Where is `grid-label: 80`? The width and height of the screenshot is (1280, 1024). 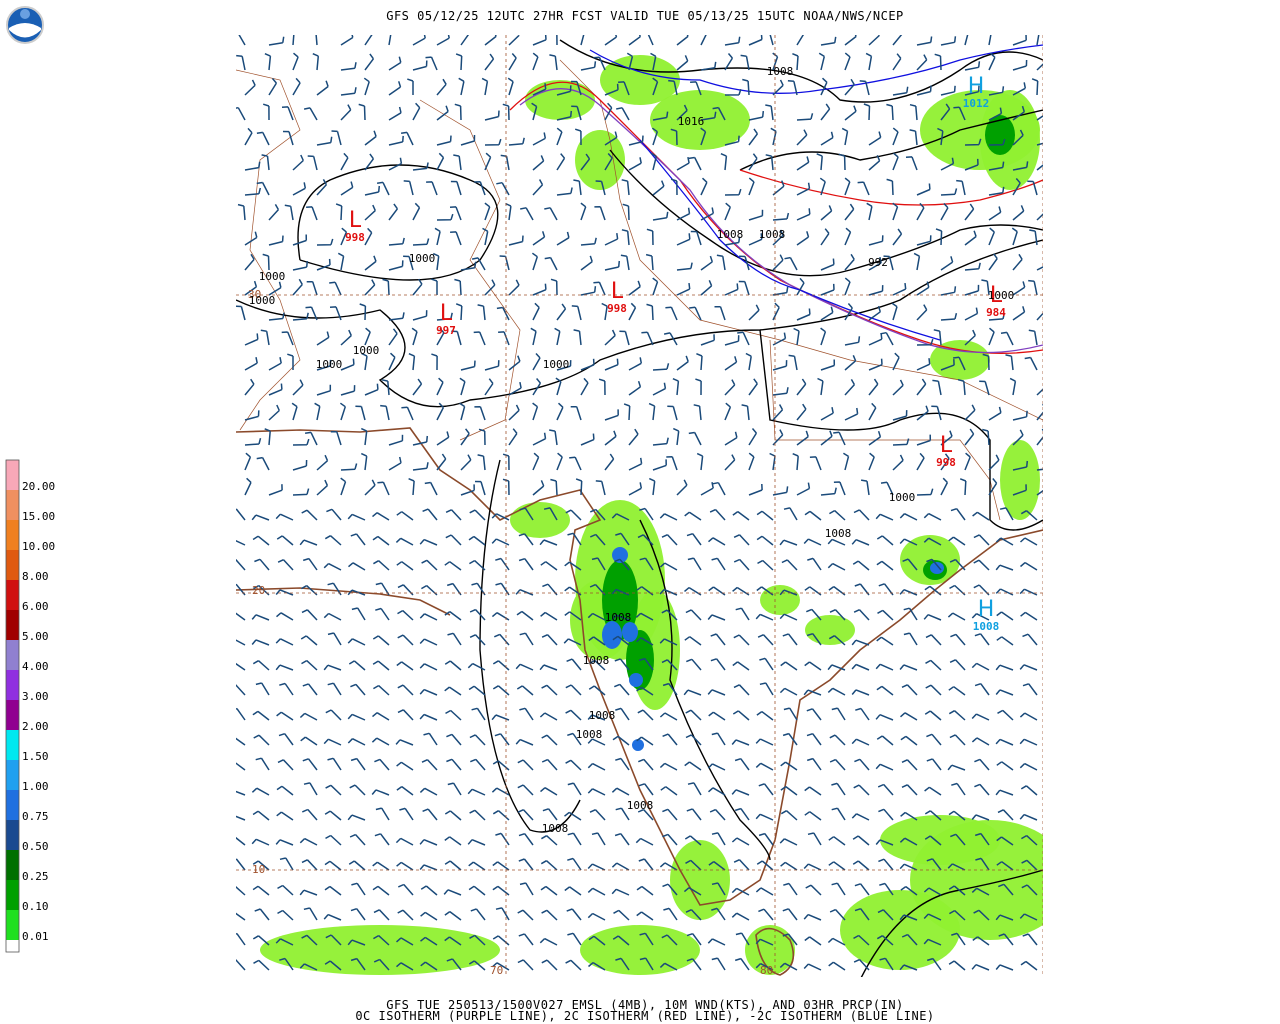
grid-label: 80 is located at coordinates (766, 970).